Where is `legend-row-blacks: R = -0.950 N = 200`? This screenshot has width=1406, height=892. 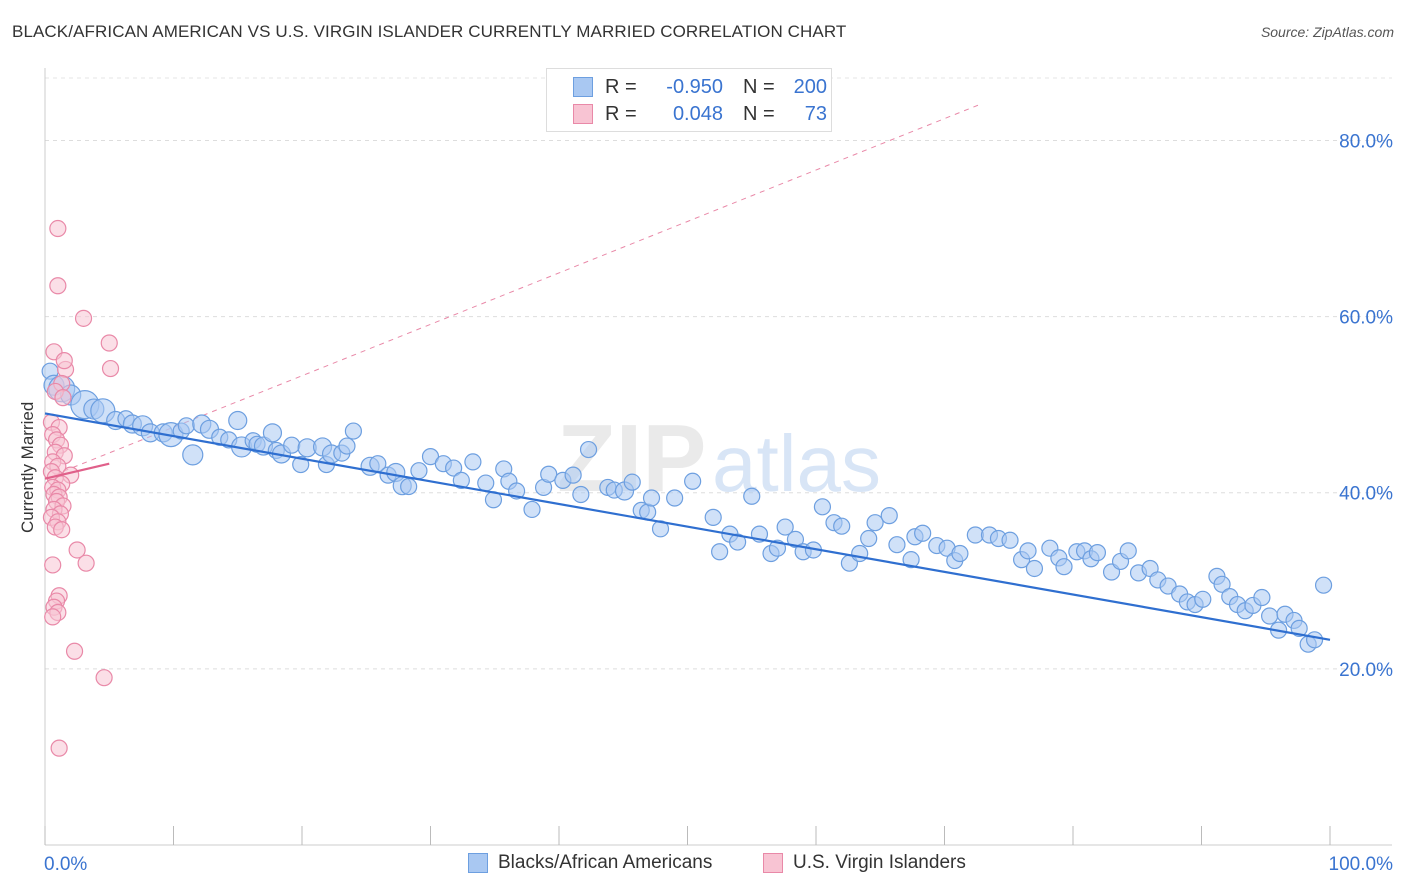
legend-row-blacks: R = -0.950 N = 200 is located at coordinates (700, 87).